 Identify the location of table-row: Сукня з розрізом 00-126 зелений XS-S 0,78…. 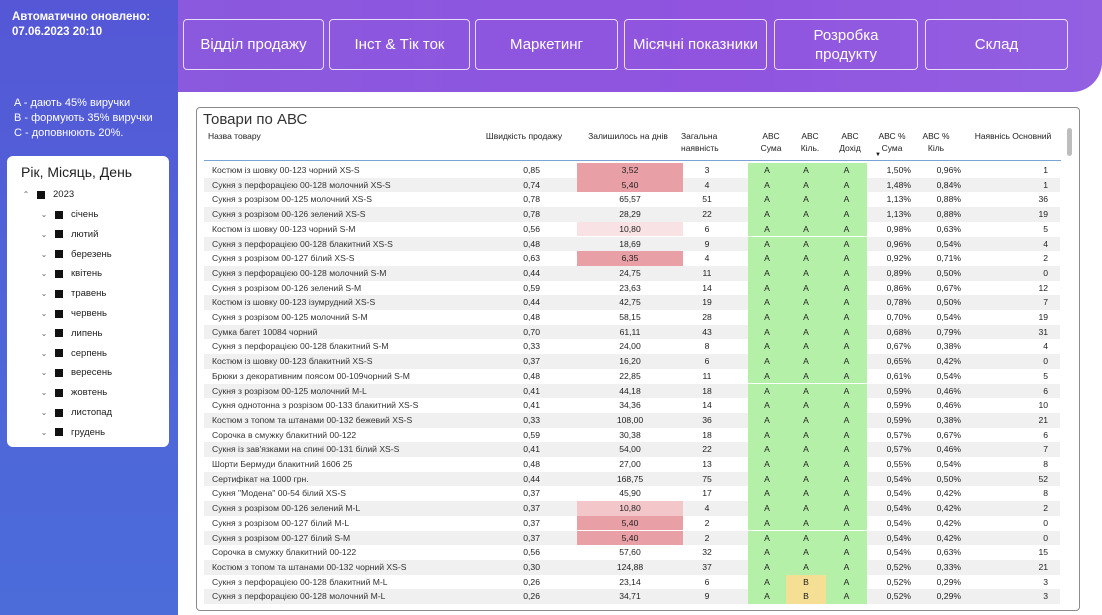
(632, 214).